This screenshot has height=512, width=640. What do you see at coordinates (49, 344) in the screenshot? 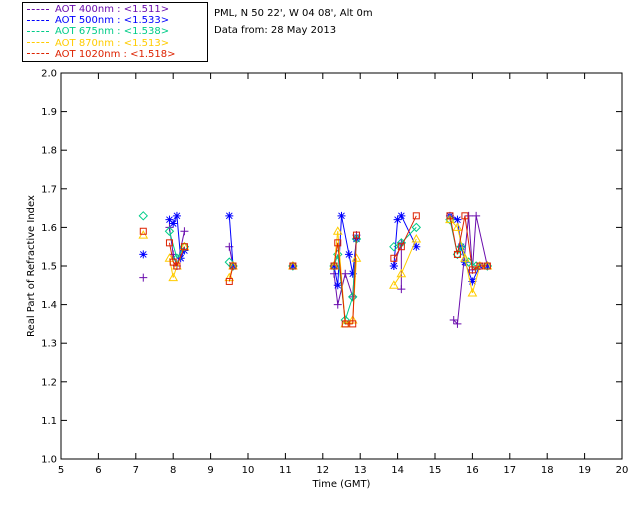
I see `y-tick-label: 1.3` at bounding box center [49, 344].